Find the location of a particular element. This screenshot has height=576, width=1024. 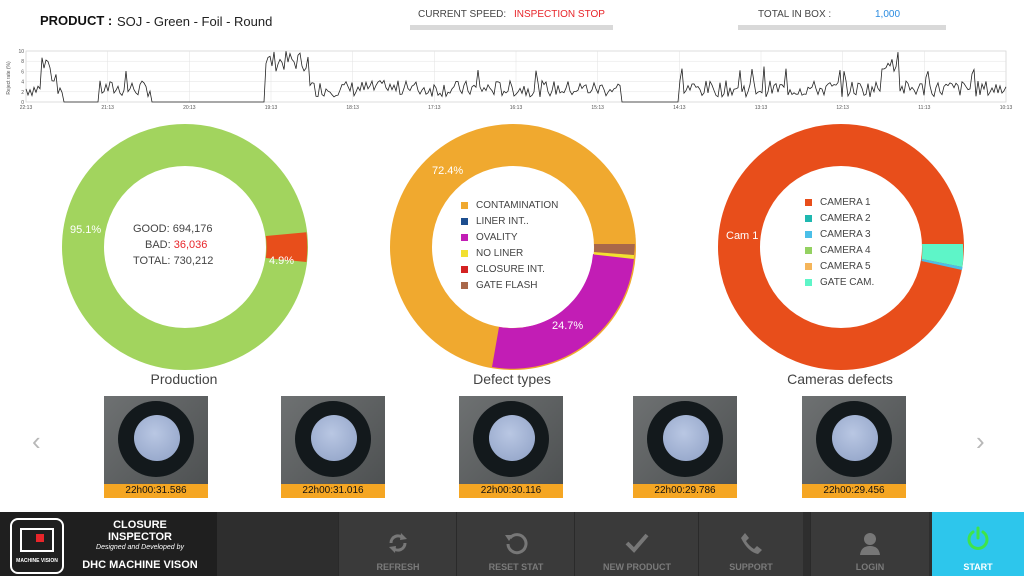

cameras-defects-title: Cameras defects is located at coordinates (840, 379).